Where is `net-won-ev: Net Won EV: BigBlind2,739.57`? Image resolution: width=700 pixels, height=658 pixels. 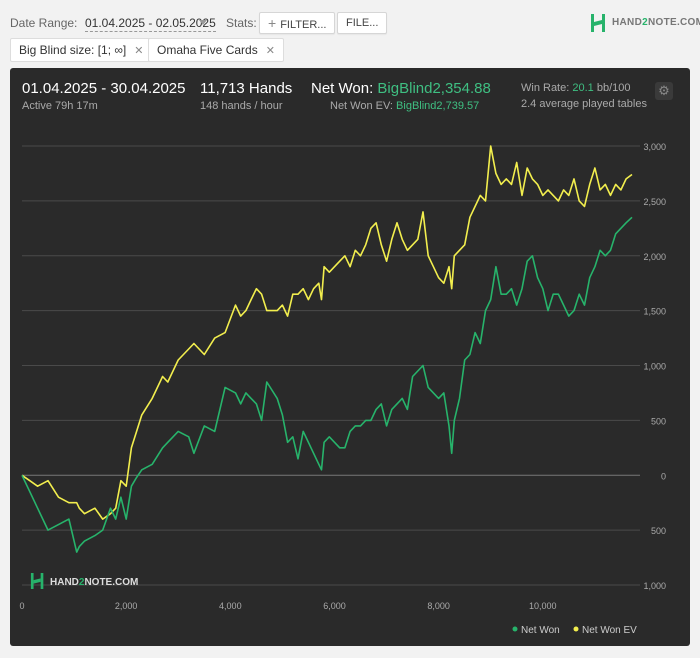 net-won-ev: Net Won EV: BigBlind2,739.57 is located at coordinates (404, 106).